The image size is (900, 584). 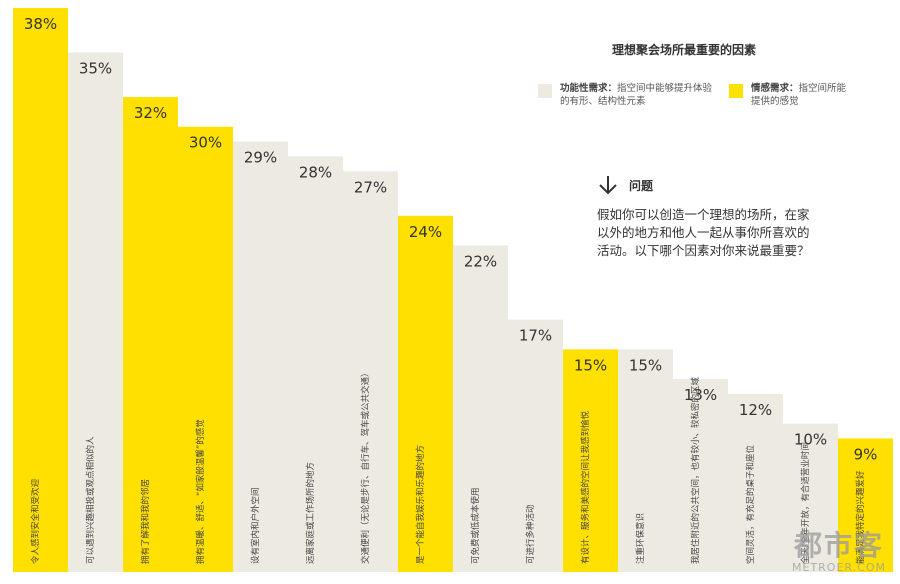 I want to click on value-label-9: 22%, so click(x=480, y=261).